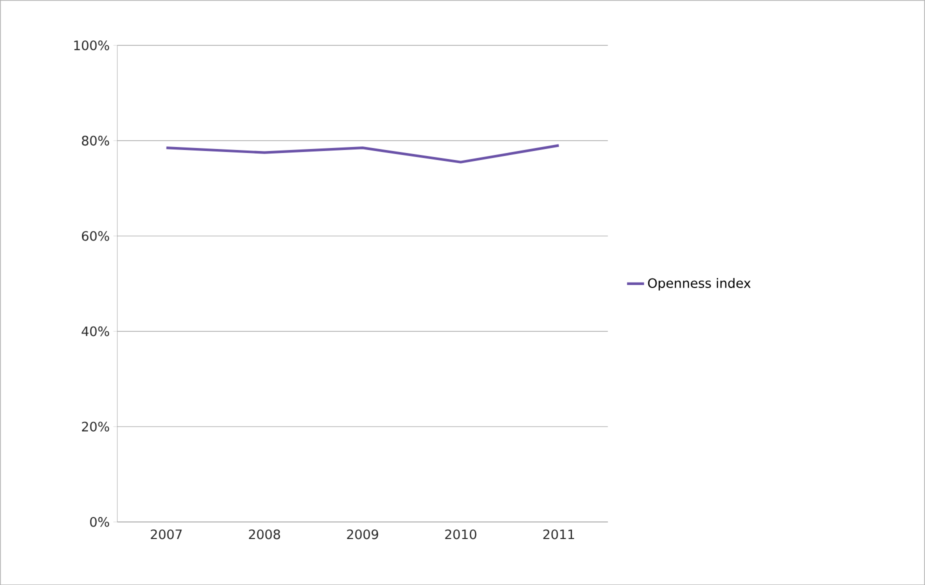 Image resolution: width=925 pixels, height=585 pixels. I want to click on y-tick-label: 20%, so click(96, 427).